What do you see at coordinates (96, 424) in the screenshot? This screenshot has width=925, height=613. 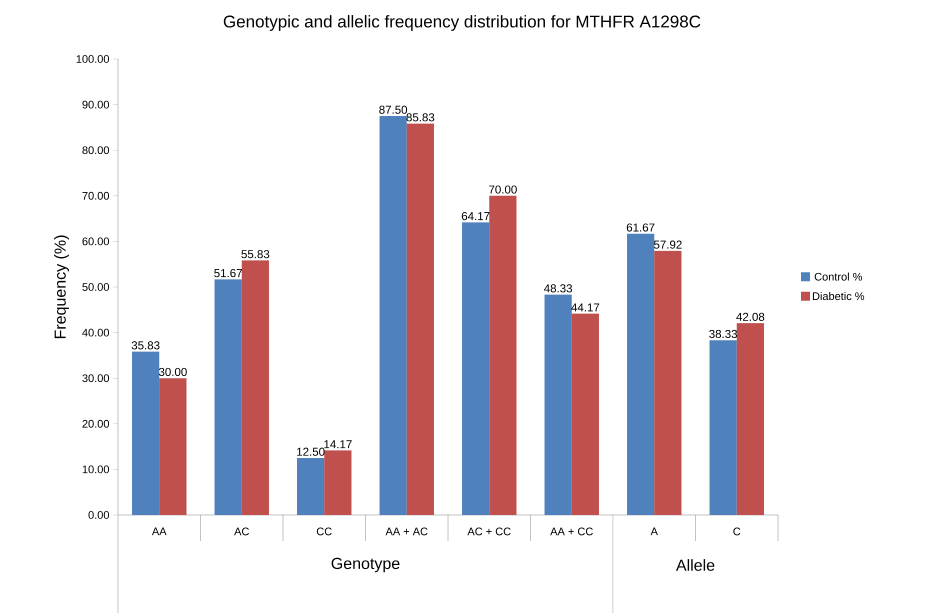 I see `y-tick-label: 20.00` at bounding box center [96, 424].